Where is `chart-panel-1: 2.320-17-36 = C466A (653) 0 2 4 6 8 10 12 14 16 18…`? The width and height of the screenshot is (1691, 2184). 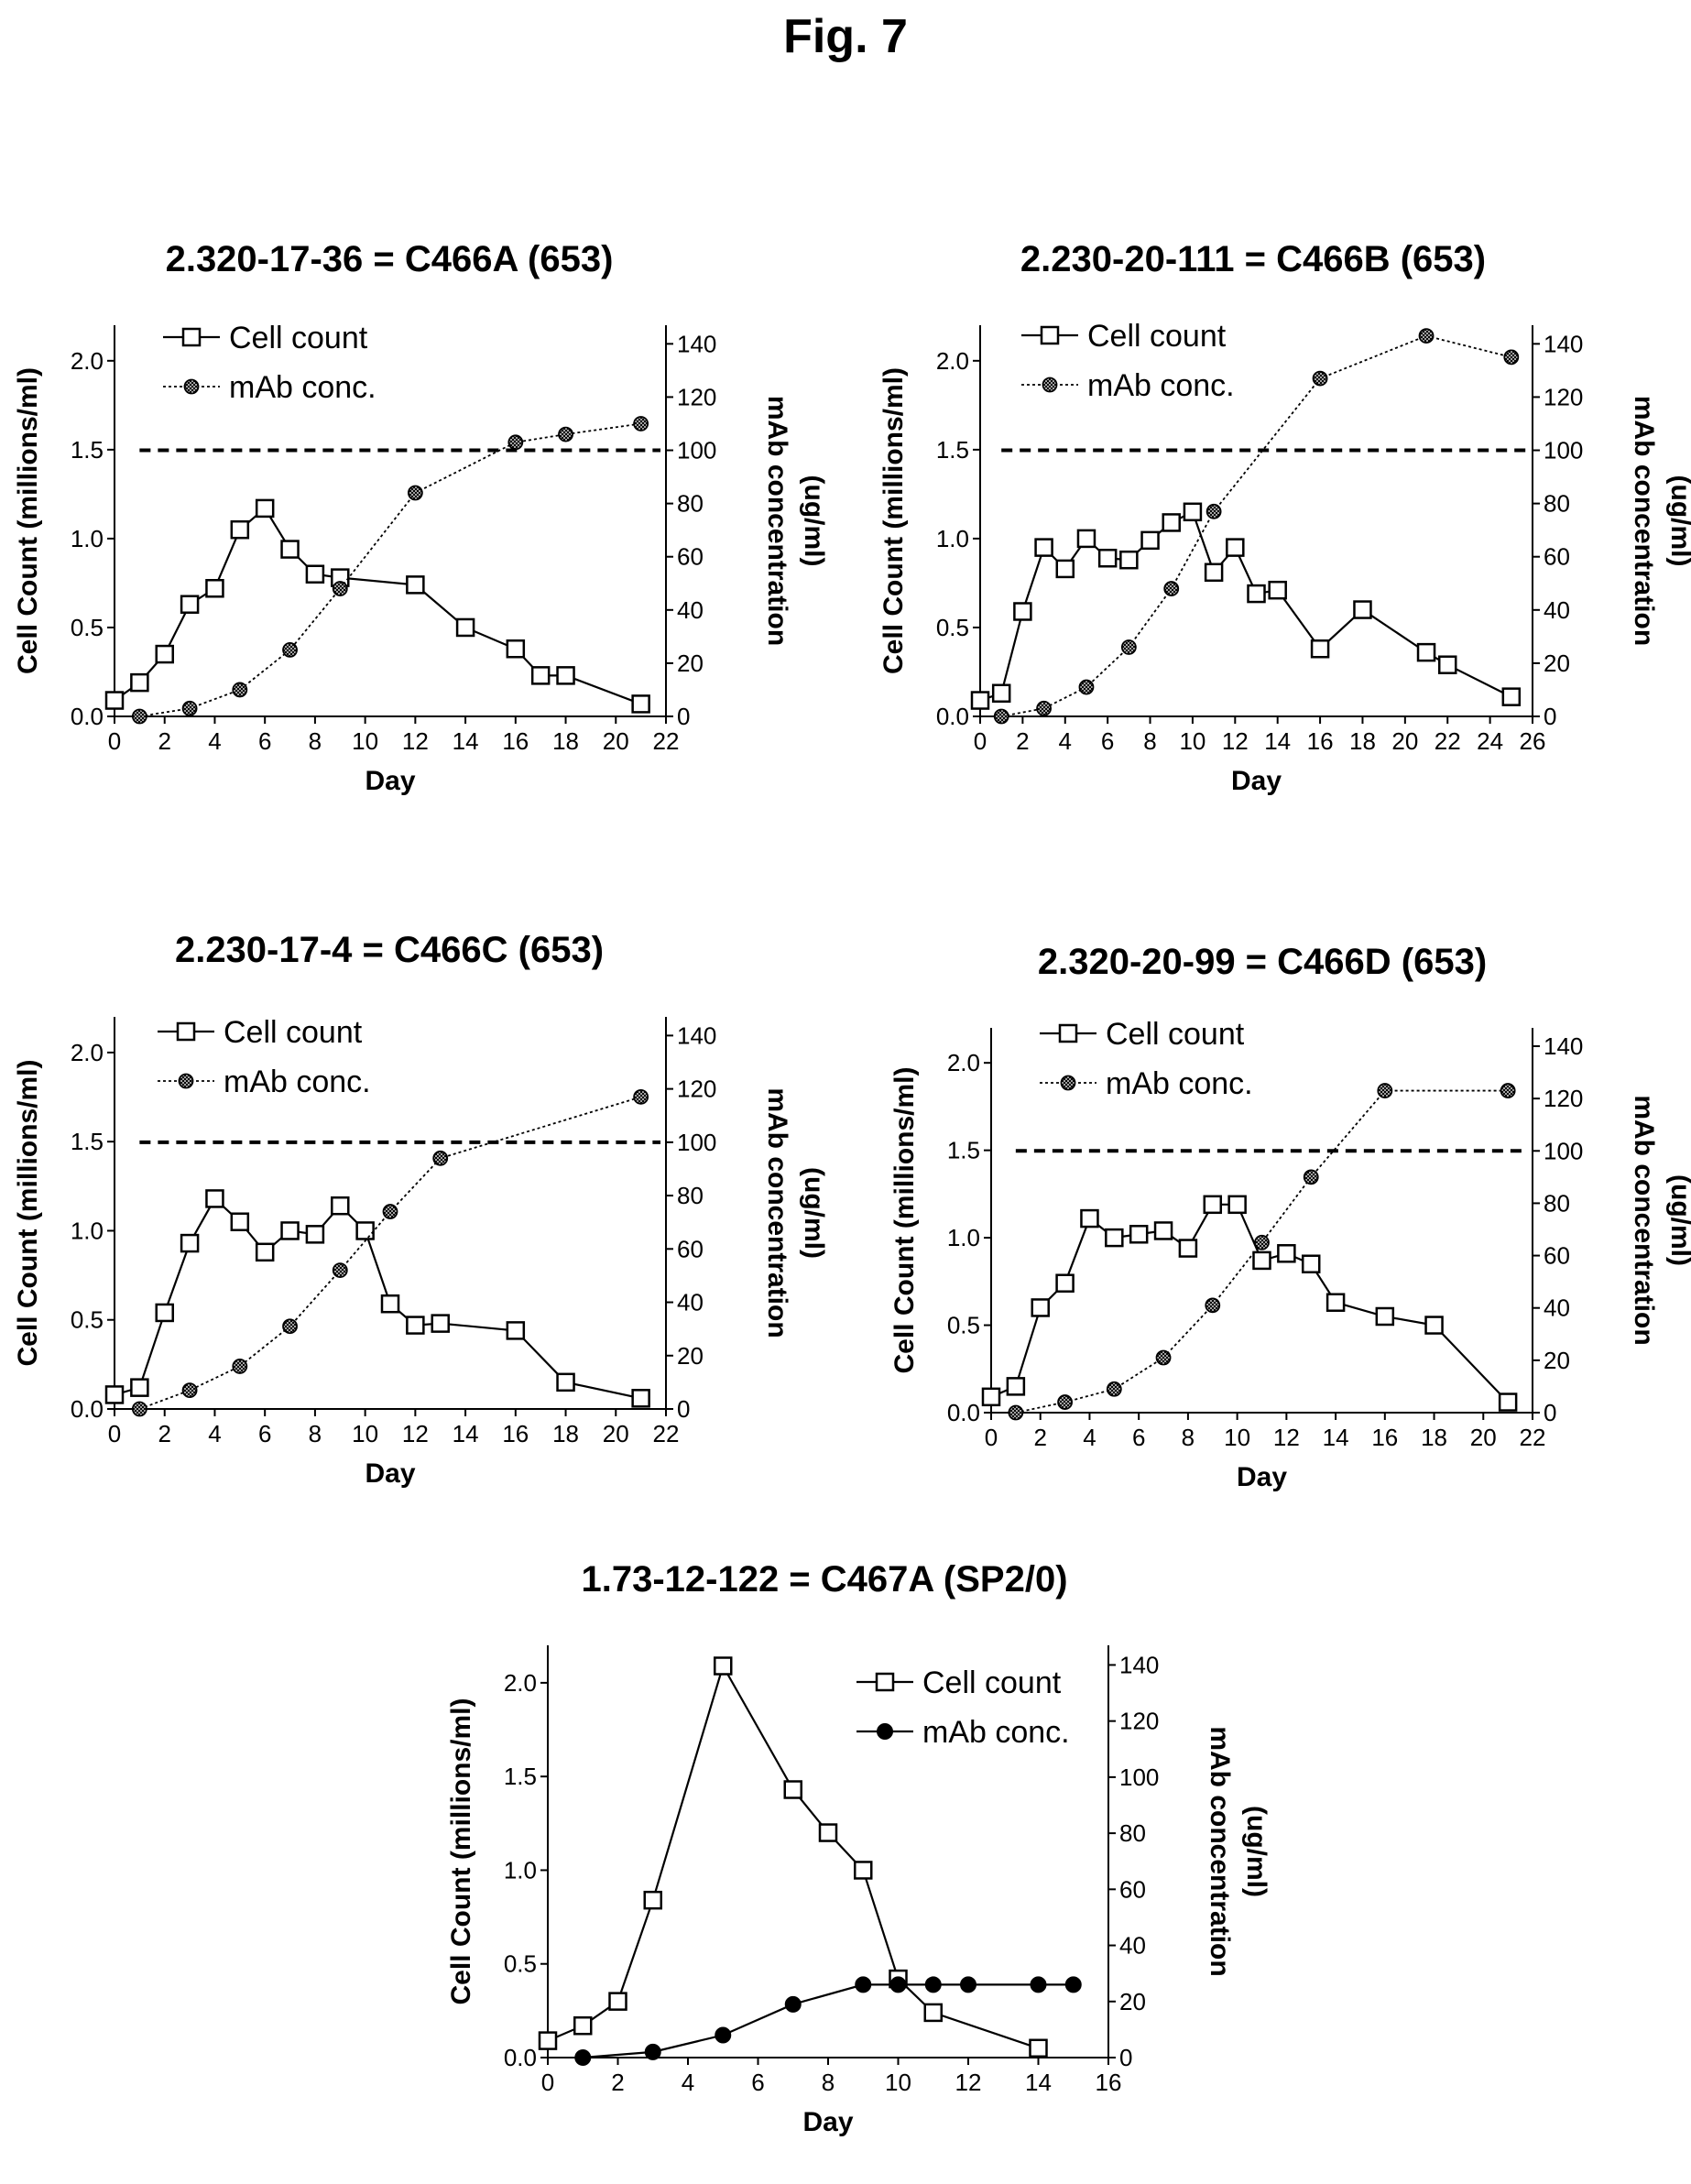 chart-panel-1: 2.320-17-36 = C466A (653) 0 2 4 6 8 10 12 14 16 18… is located at coordinates (421, 517).